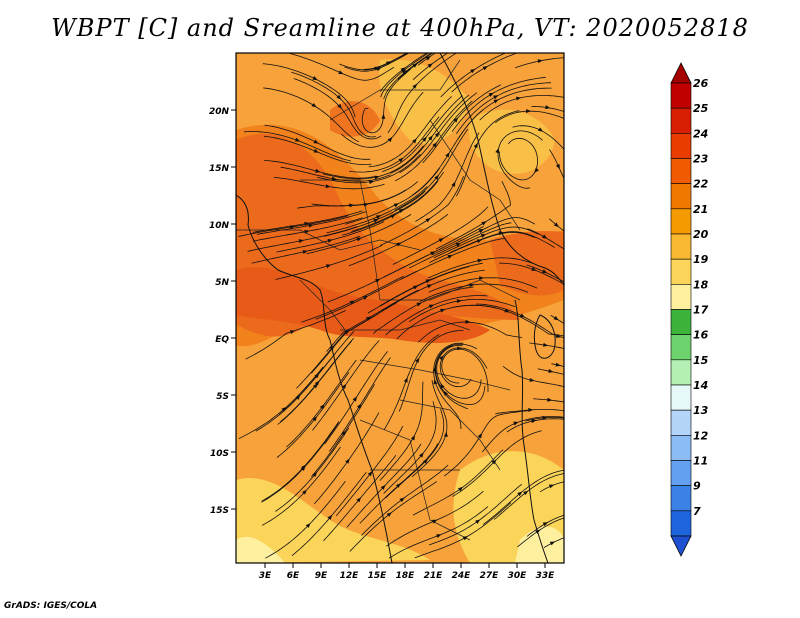 The width and height of the screenshot is (800, 618). I want to click on x-tick-label: 30E, so click(518, 576).